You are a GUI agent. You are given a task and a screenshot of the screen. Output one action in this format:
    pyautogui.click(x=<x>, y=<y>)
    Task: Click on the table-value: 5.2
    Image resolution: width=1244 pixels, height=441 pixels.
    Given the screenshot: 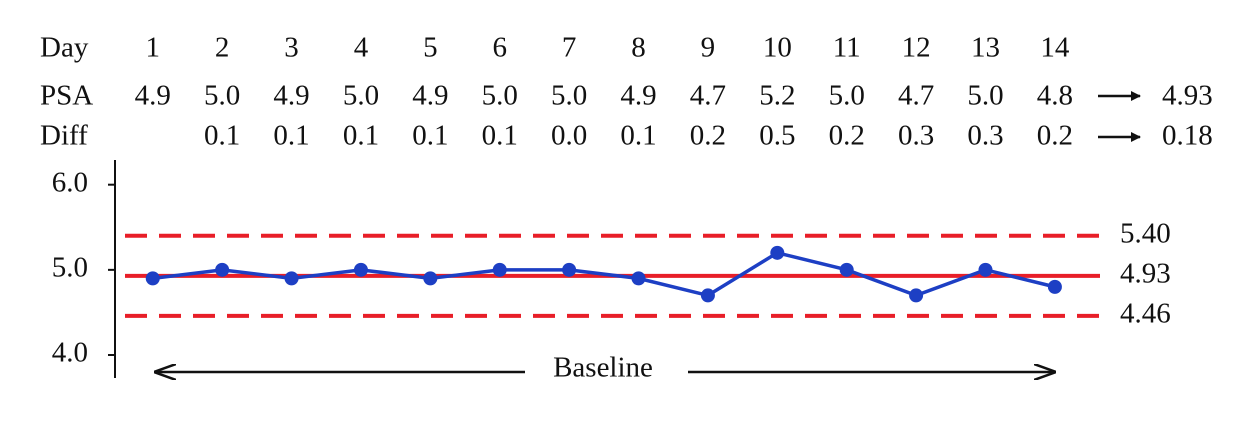 What is the action you would take?
    pyautogui.click(x=777, y=96)
    